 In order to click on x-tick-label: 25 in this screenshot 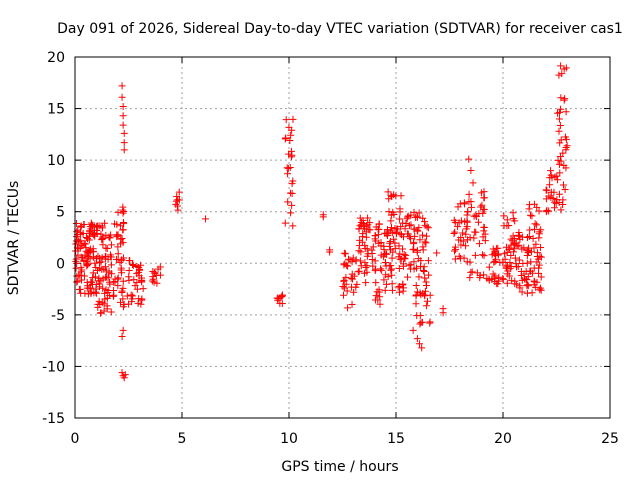, I will do `click(610, 439)`.